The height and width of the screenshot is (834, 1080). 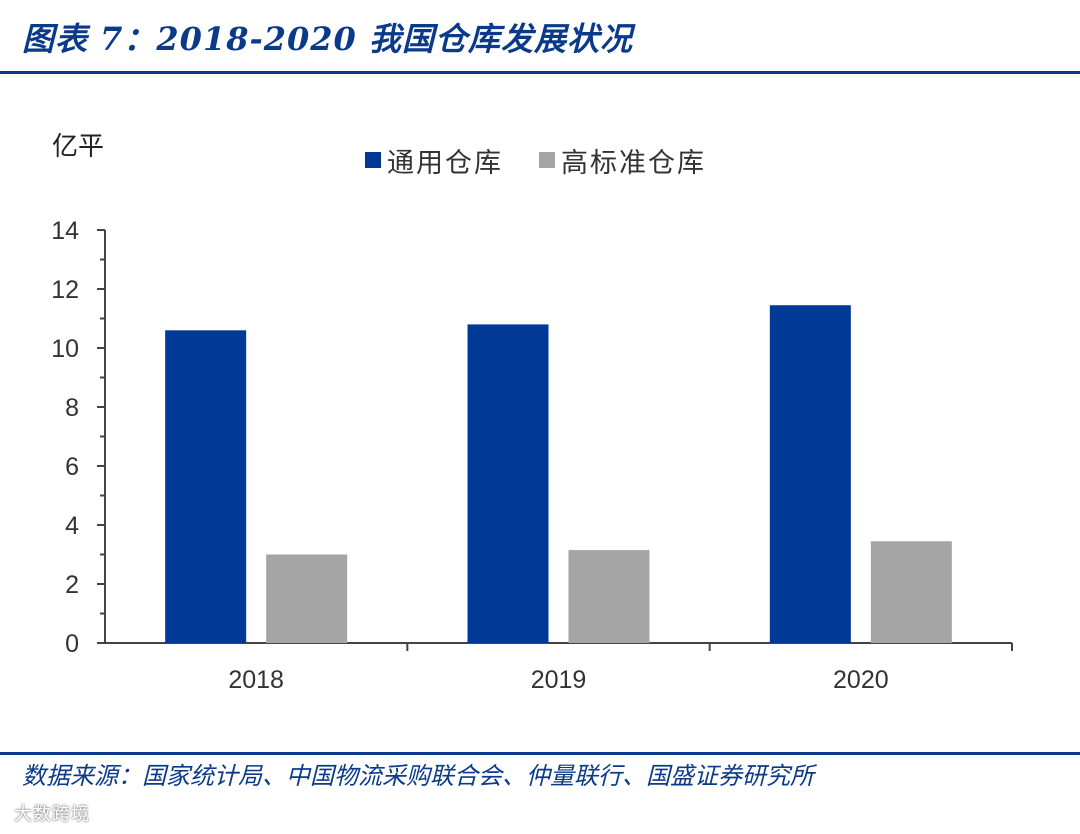 I want to click on legend-swatch-high-standard, so click(x=547, y=160).